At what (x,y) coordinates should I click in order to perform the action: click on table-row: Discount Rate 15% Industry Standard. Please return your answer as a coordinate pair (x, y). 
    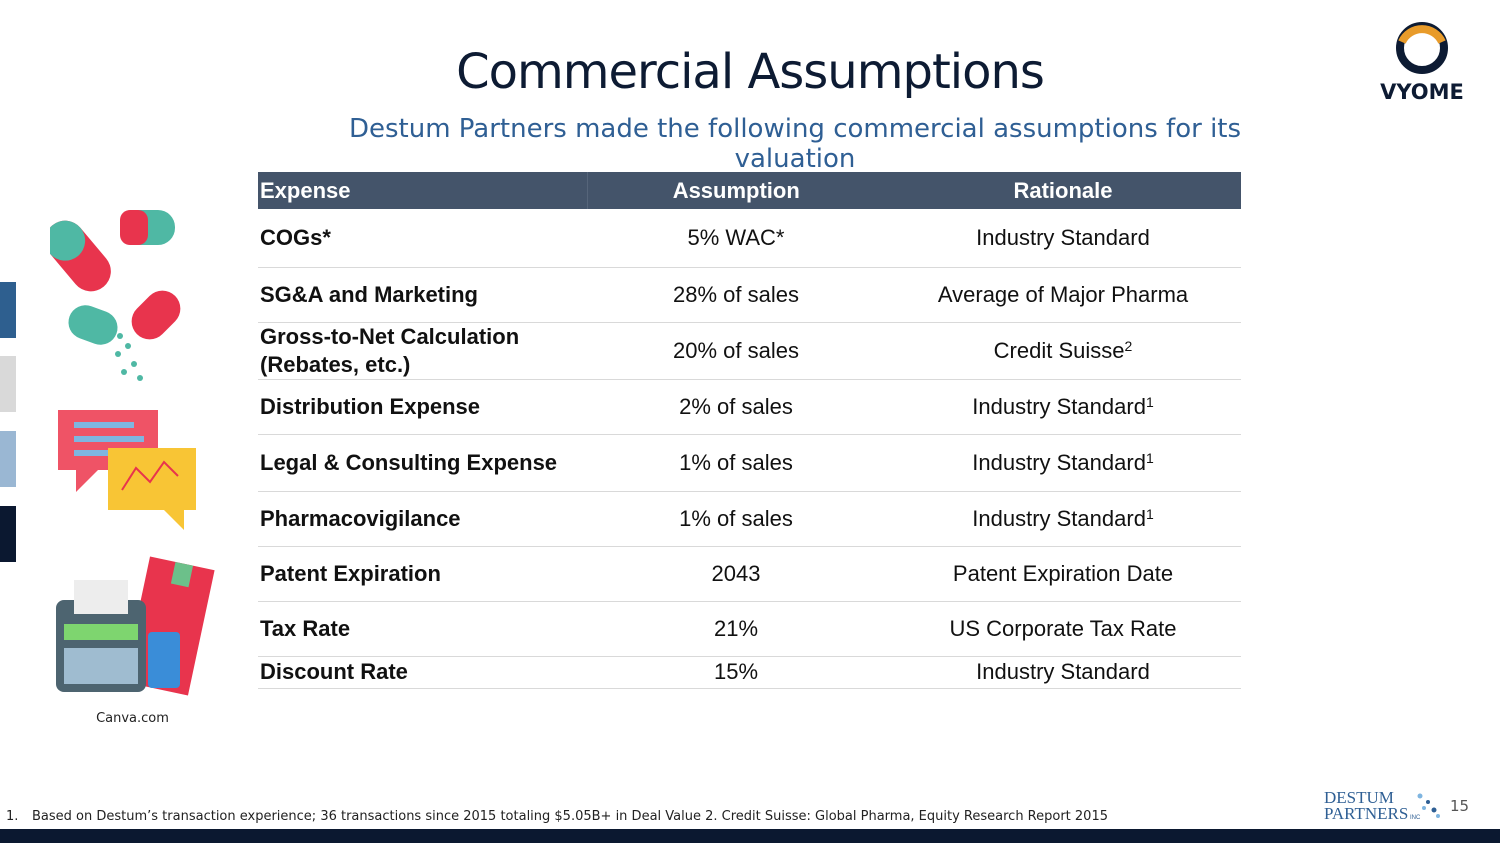
    Looking at the image, I should click on (749, 672).